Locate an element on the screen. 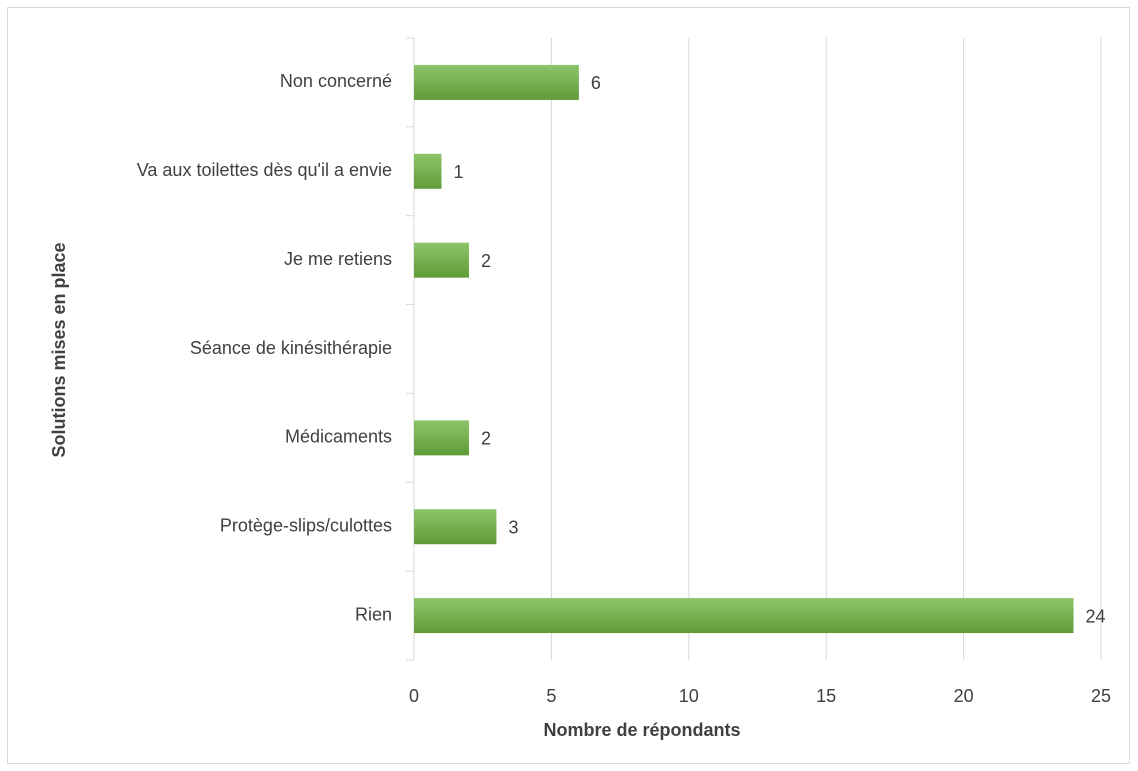 Image resolution: width=1138 pixels, height=771 pixels. data-label: 24 is located at coordinates (1096, 616).